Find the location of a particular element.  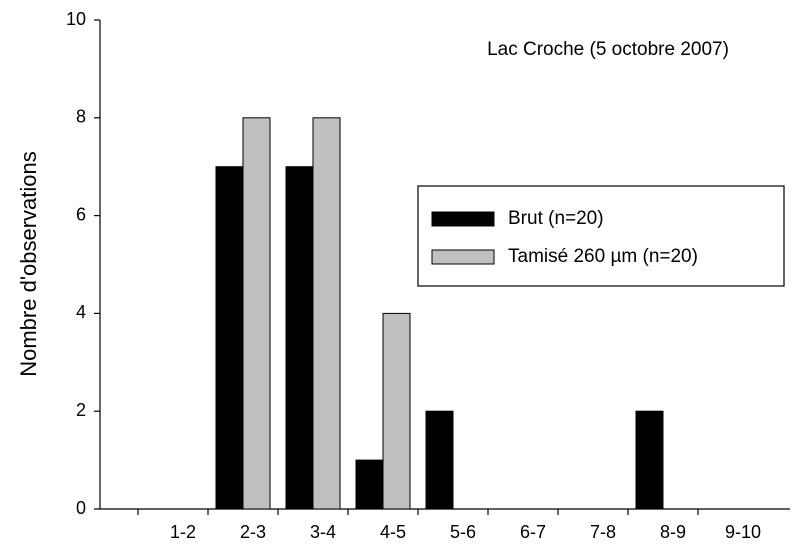

x-tick-label: 7-8 is located at coordinates (603, 532).